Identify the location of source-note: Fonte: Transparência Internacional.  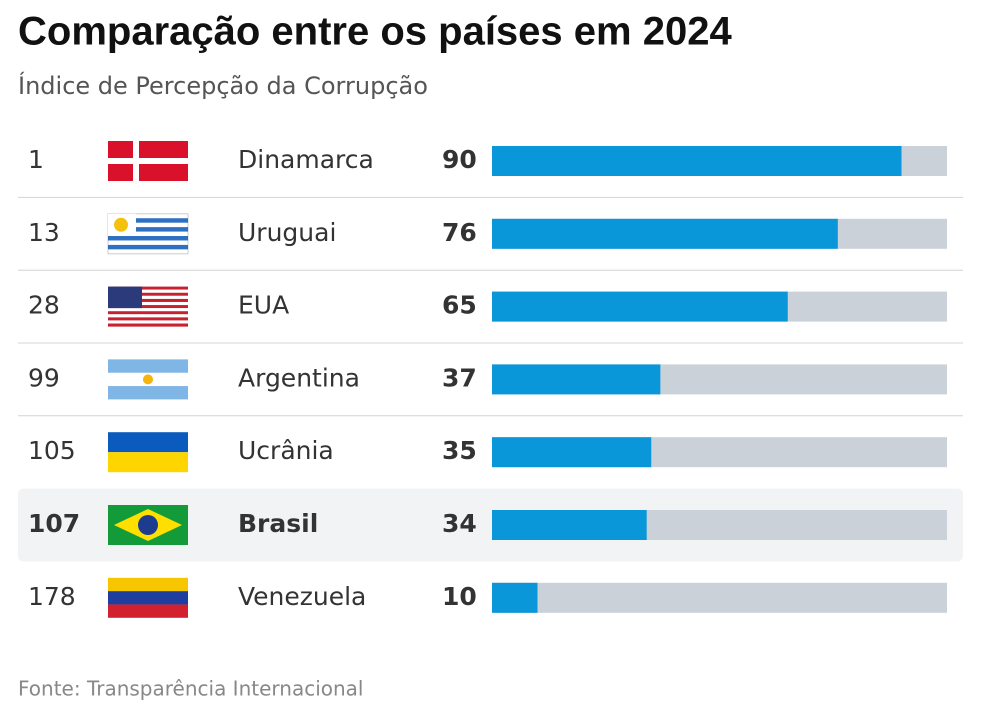
(190, 689).